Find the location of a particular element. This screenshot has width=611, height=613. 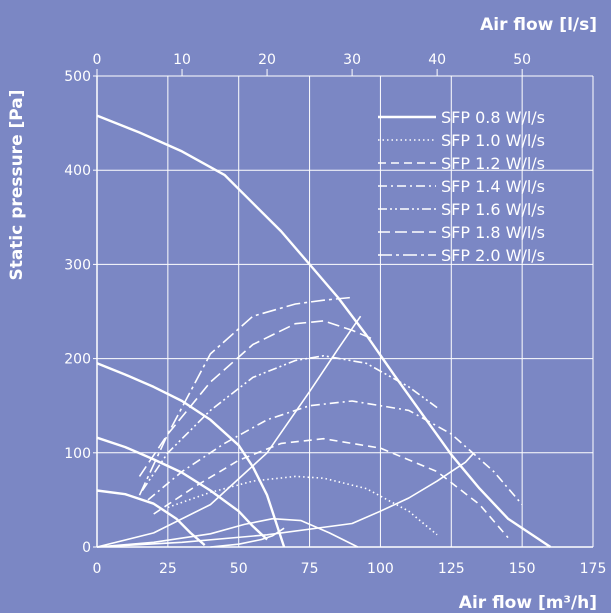

x2-tick-label: 30 is located at coordinates (352, 60).